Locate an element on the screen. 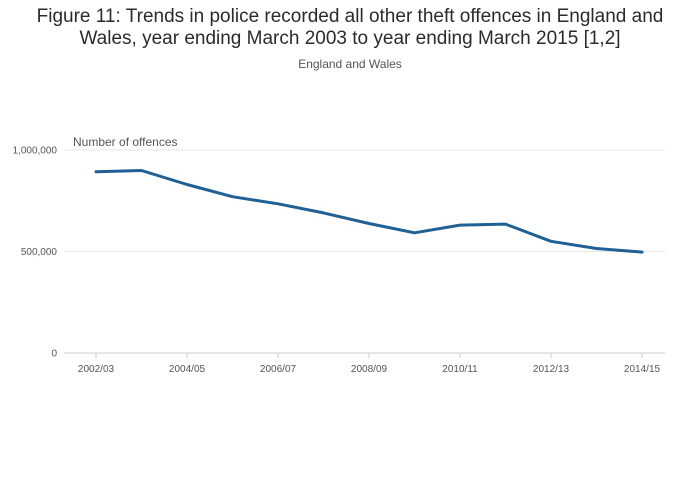  x-tick-label: 2002/03 is located at coordinates (96, 369).